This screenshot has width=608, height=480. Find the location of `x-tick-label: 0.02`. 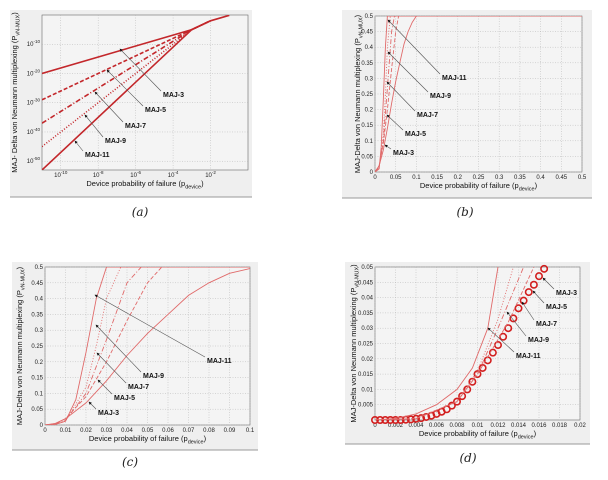

x-tick-label: 0.02 is located at coordinates (86, 431).